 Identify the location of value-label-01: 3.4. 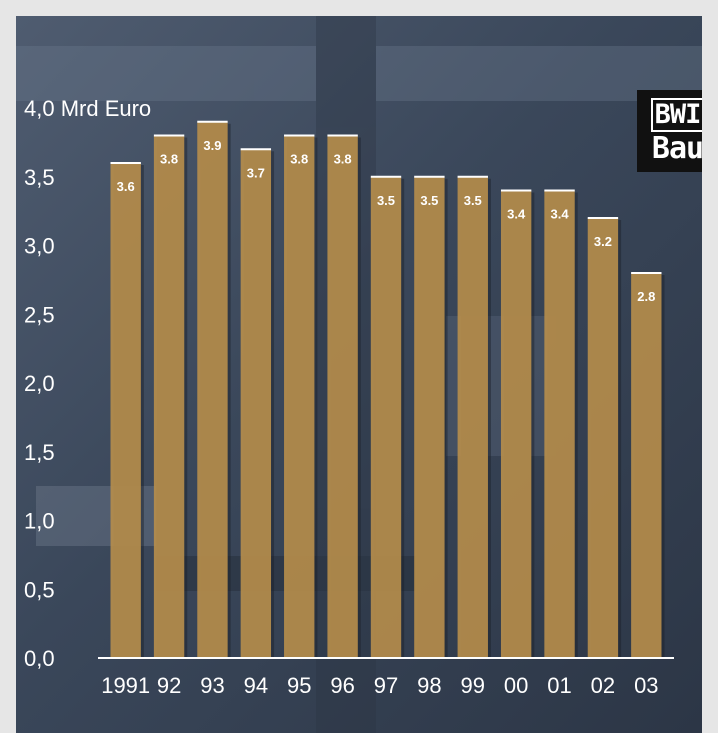
(559, 214).